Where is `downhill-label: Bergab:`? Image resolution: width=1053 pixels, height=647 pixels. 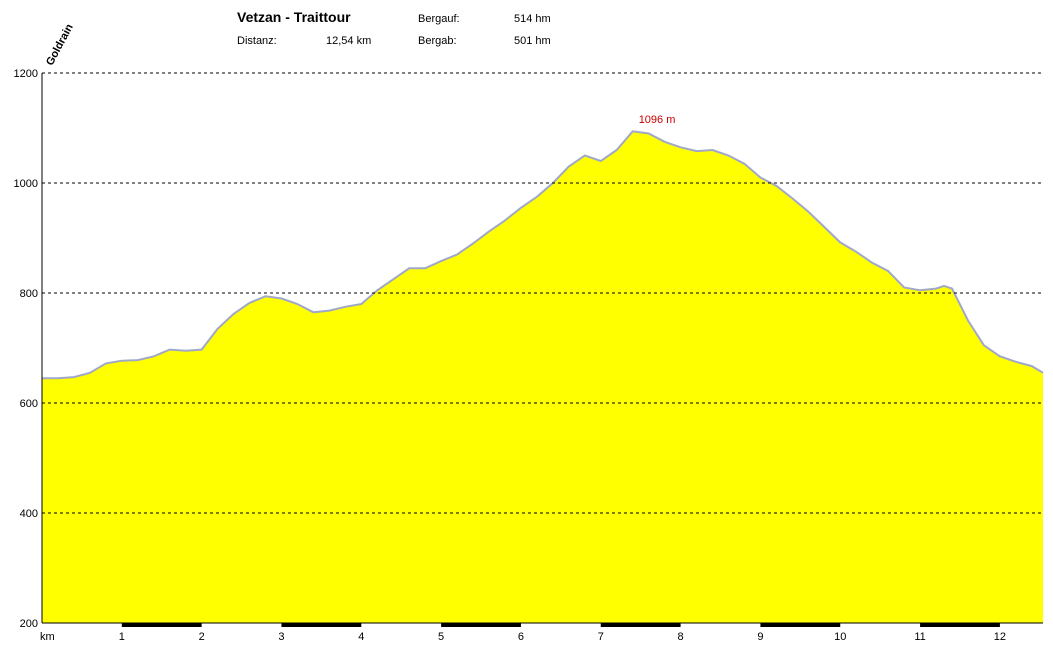
downhill-label: Bergab: is located at coordinates (437, 41).